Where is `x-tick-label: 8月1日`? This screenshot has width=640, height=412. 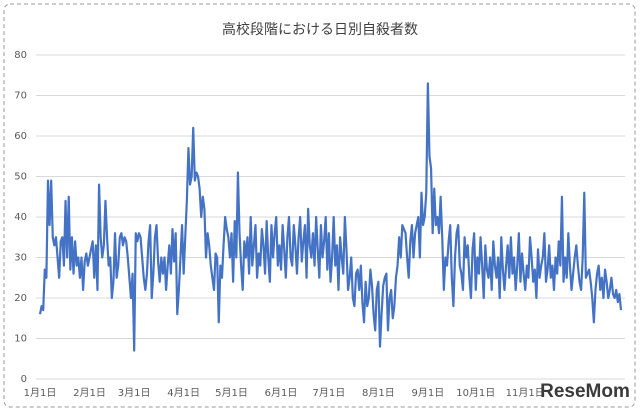 x-tick-label: 8月1日 is located at coordinates (378, 393).